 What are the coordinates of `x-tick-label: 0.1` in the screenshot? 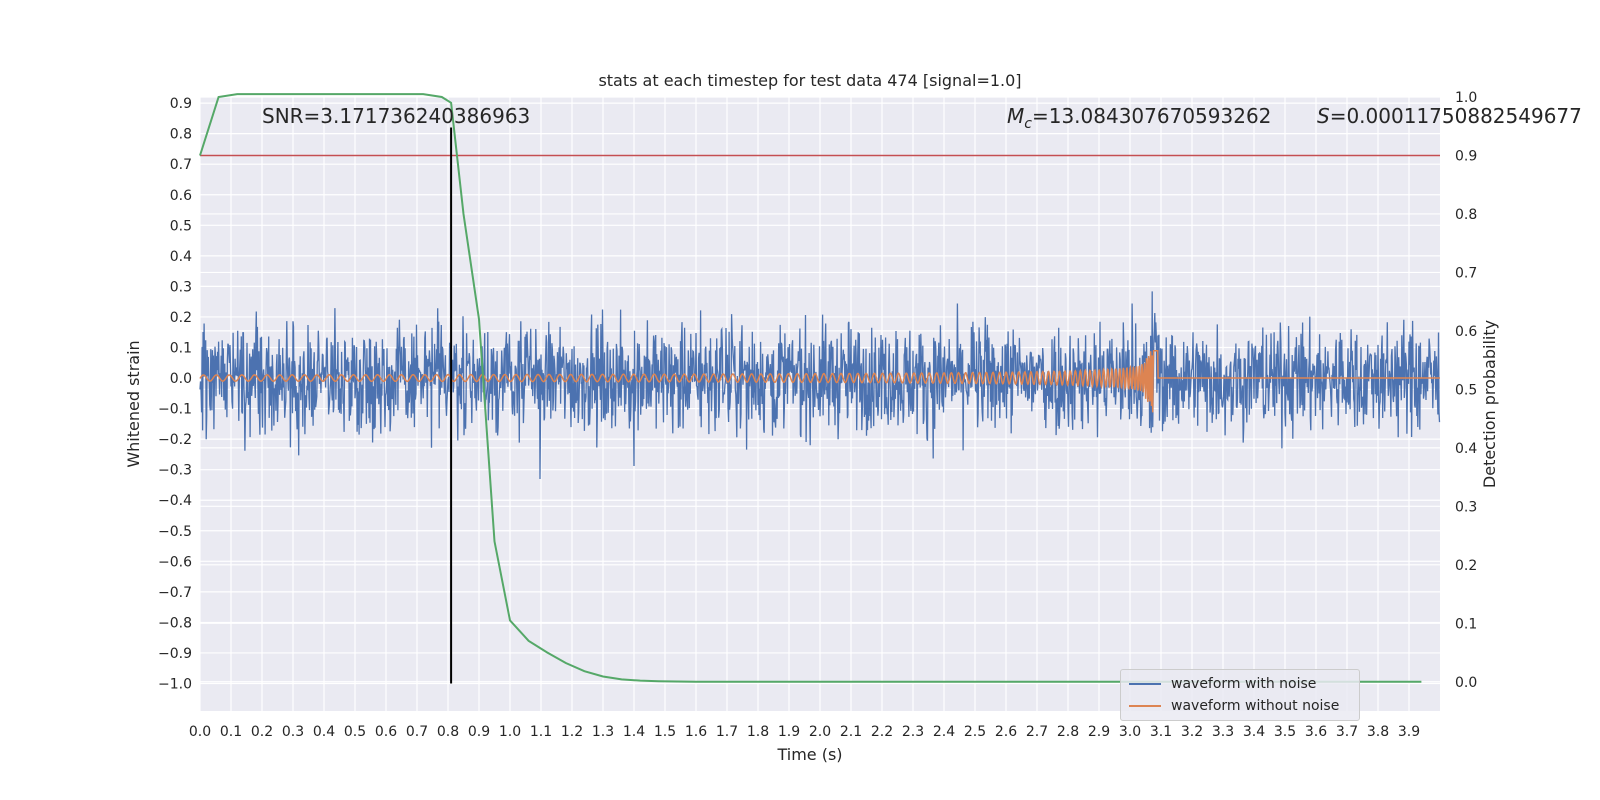 It's located at (231, 732).